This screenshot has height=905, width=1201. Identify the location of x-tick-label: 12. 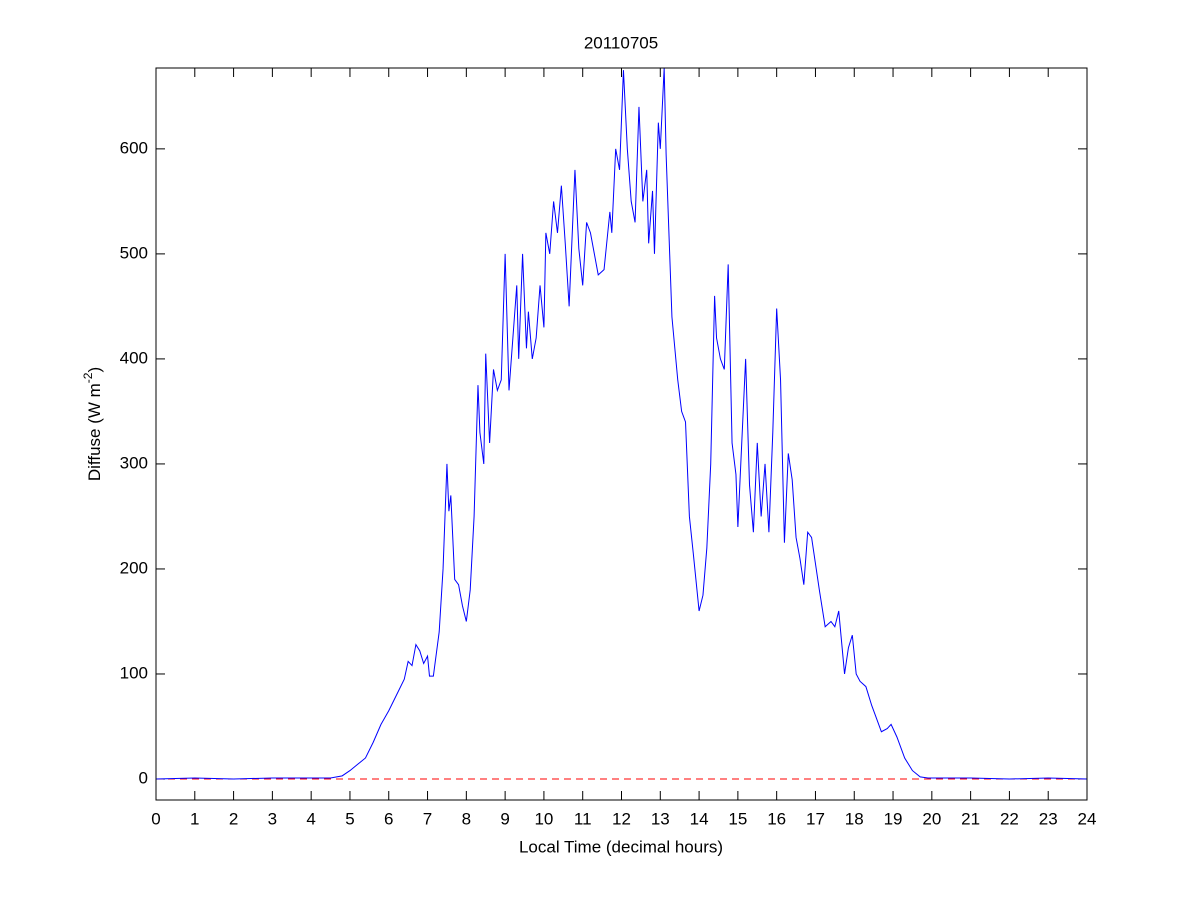
(621, 818).